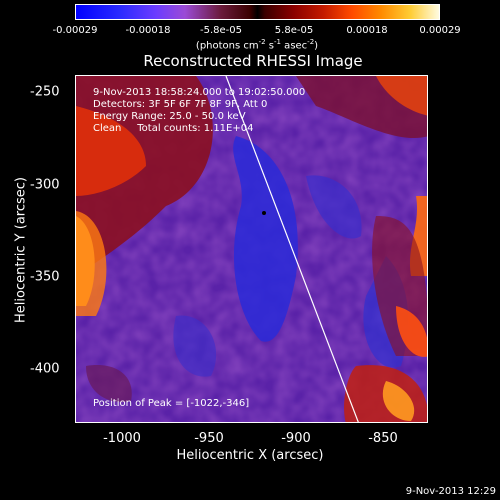  Describe the element at coordinates (296, 438) in the screenshot. I see `x-tick: -900` at that location.